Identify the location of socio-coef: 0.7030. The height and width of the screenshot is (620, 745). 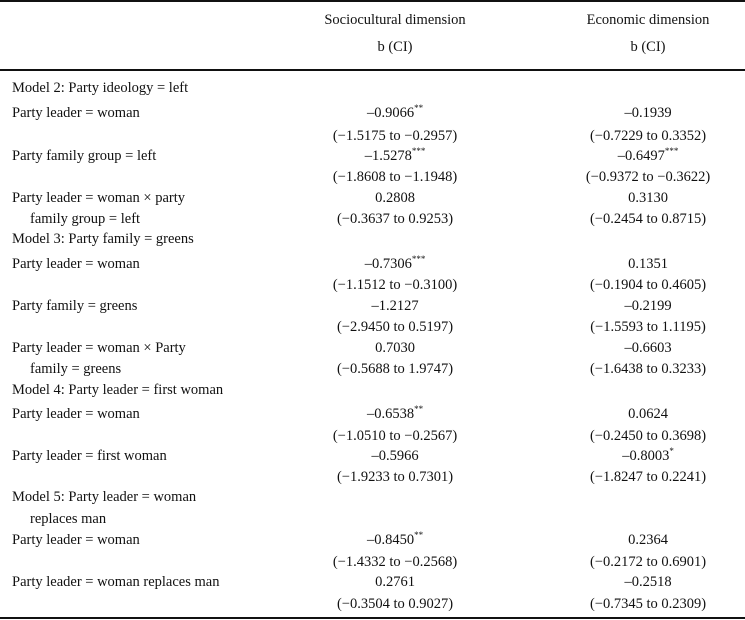
(395, 348).